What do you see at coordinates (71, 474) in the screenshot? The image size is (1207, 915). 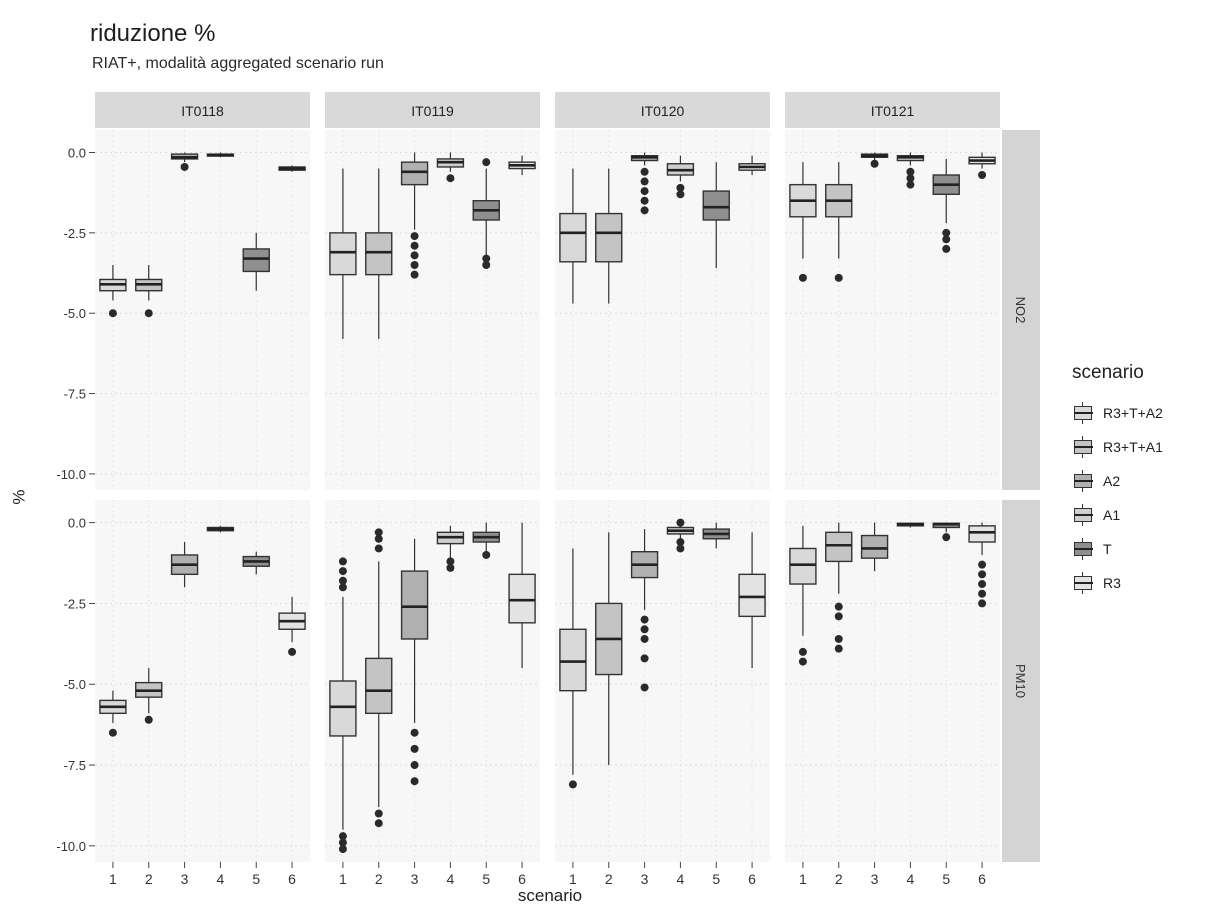 I see `y-tick-label: -10.0` at bounding box center [71, 474].